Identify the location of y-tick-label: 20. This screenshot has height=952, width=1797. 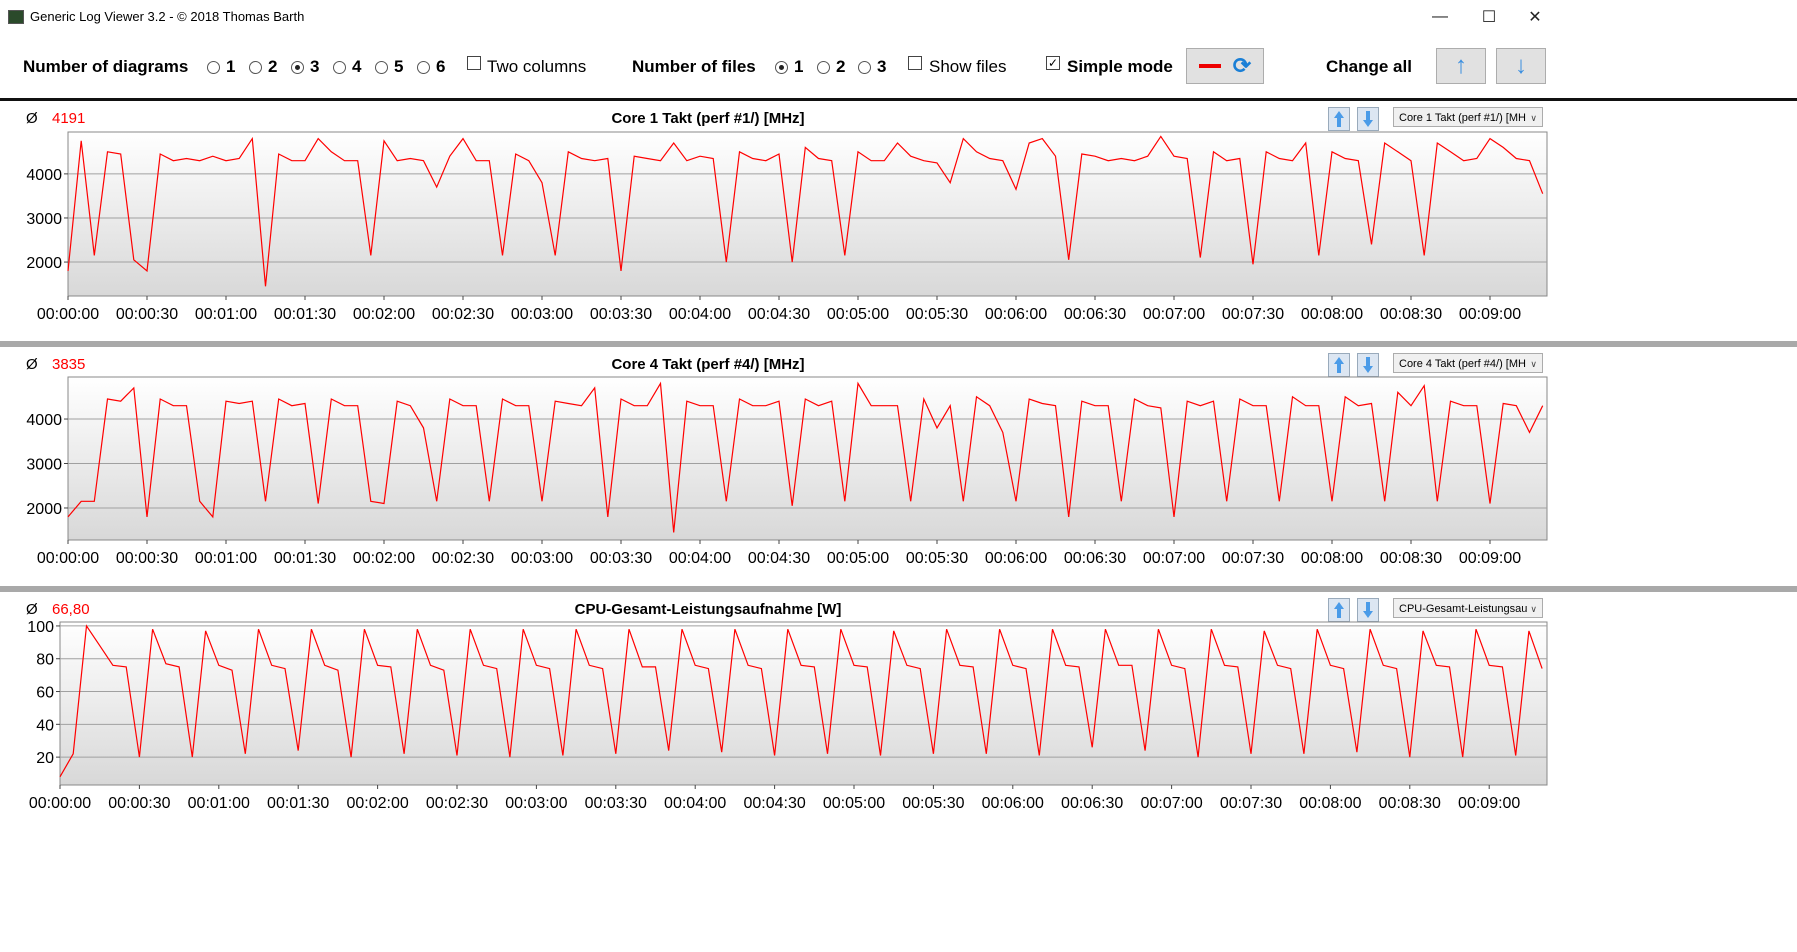
(45, 758).